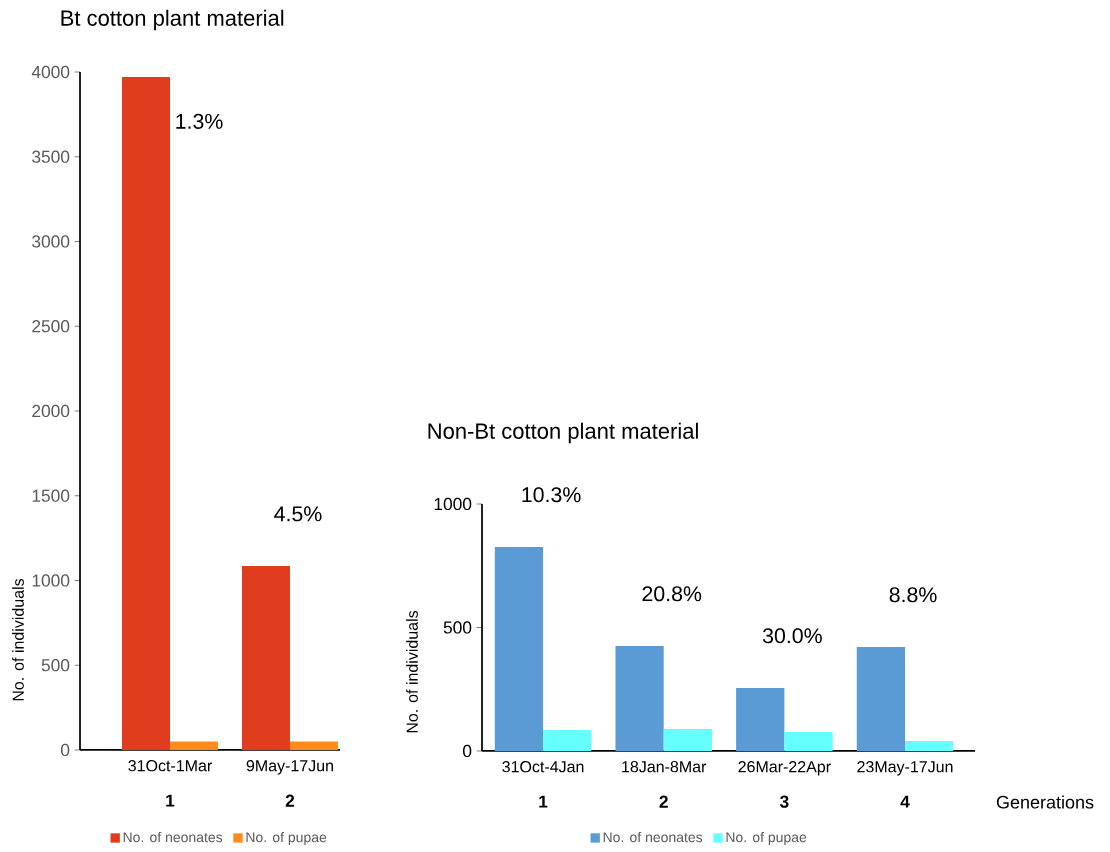 Image resolution: width=1110 pixels, height=852 pixels. What do you see at coordinates (784, 801) in the screenshot?
I see `text: 3` at bounding box center [784, 801].